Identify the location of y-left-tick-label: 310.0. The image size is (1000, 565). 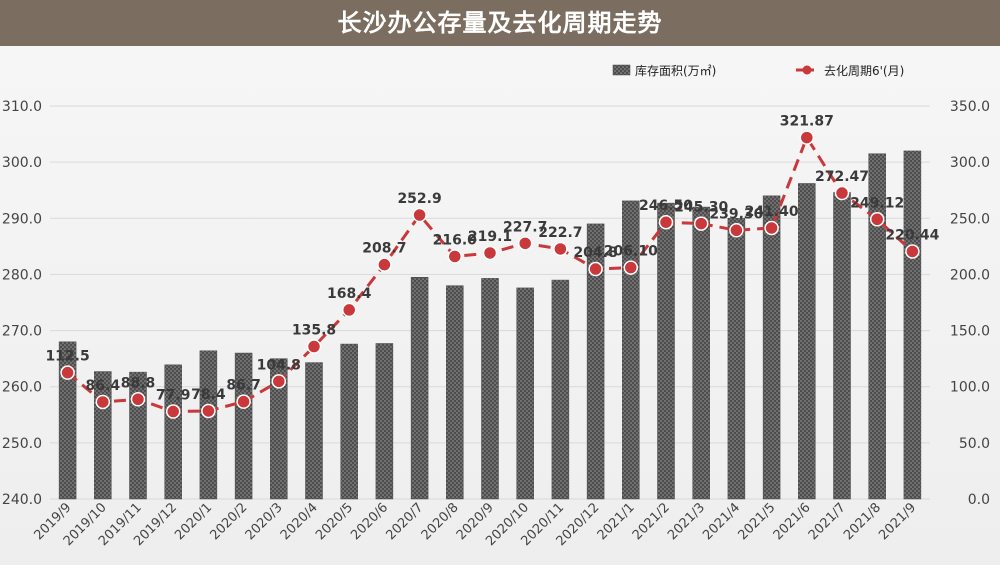
(22, 107).